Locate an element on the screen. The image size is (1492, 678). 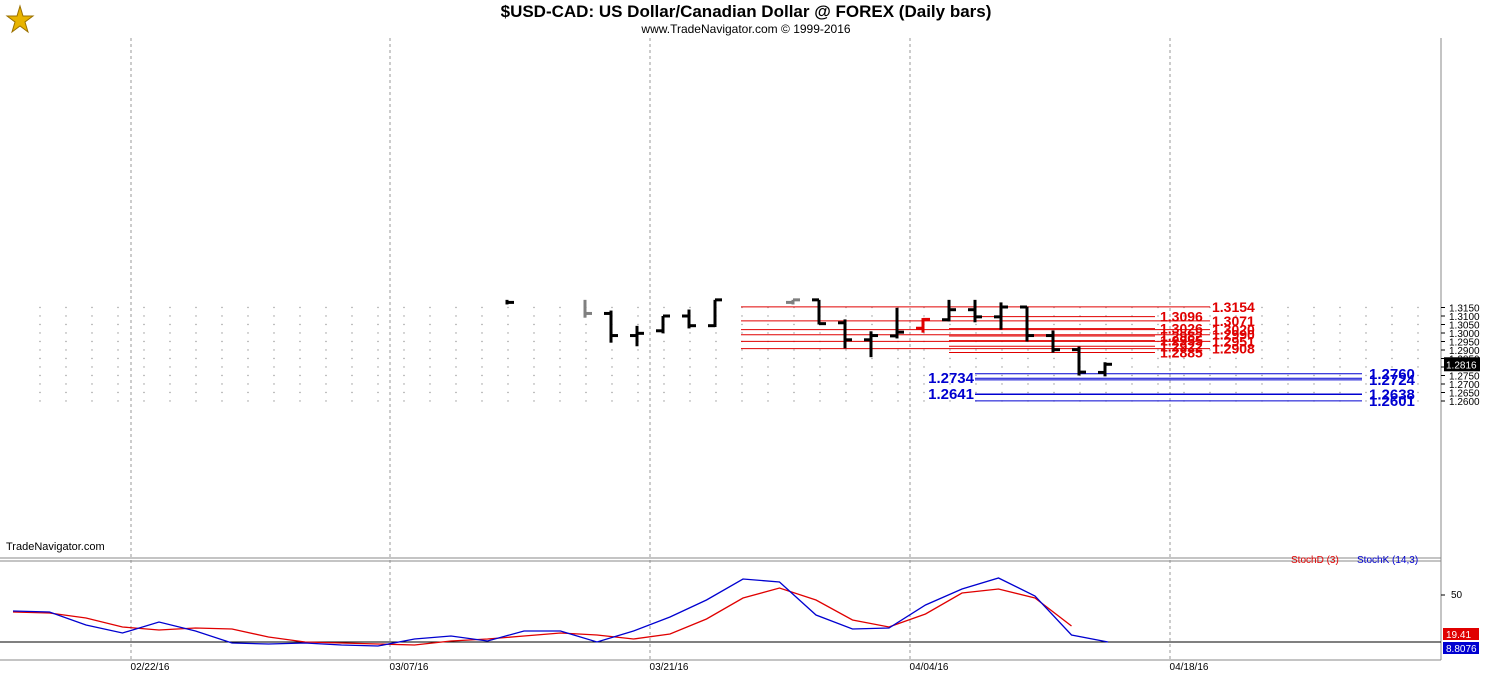
y-tick-label: 1.2950 is located at coordinates (1464, 343).